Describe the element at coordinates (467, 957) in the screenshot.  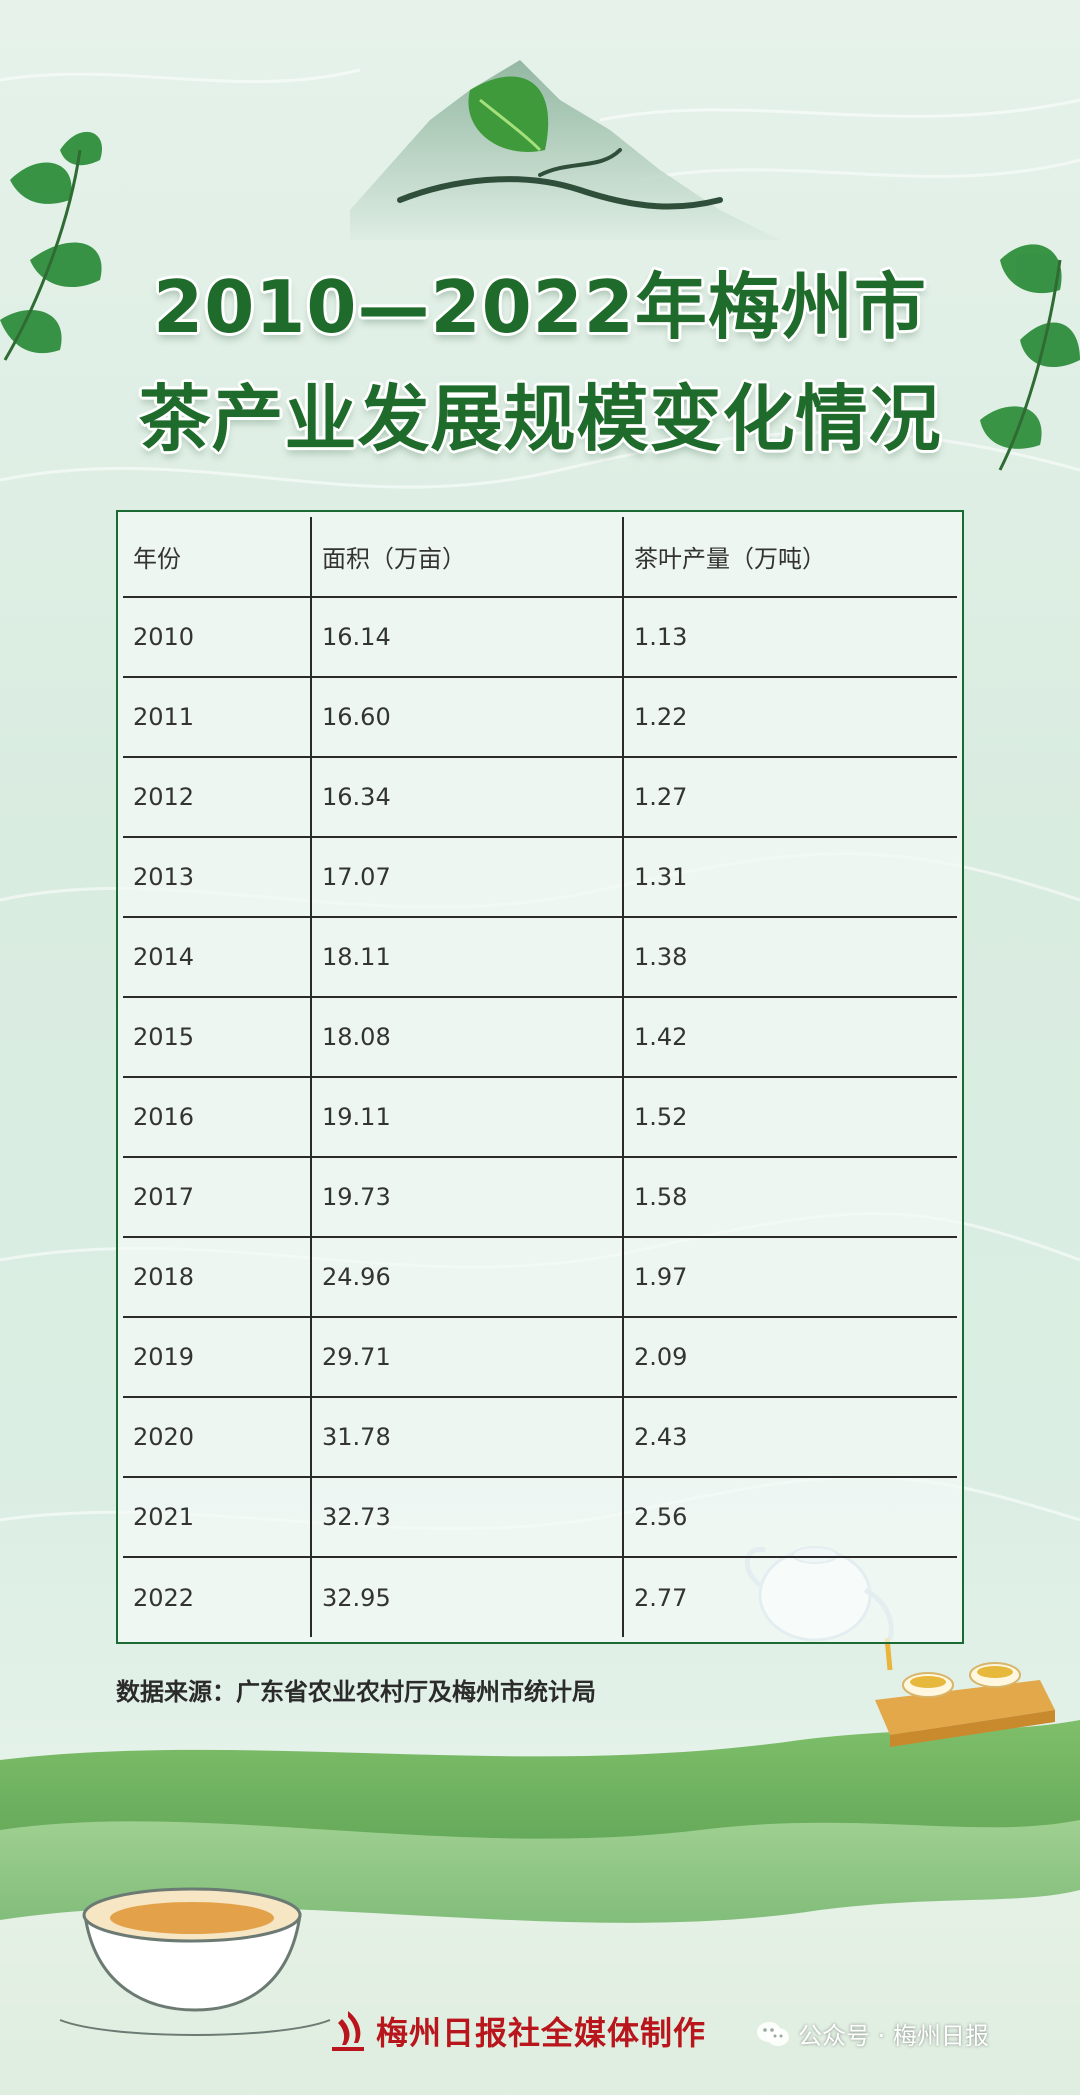
I see `cell-area: 18.11` at that location.